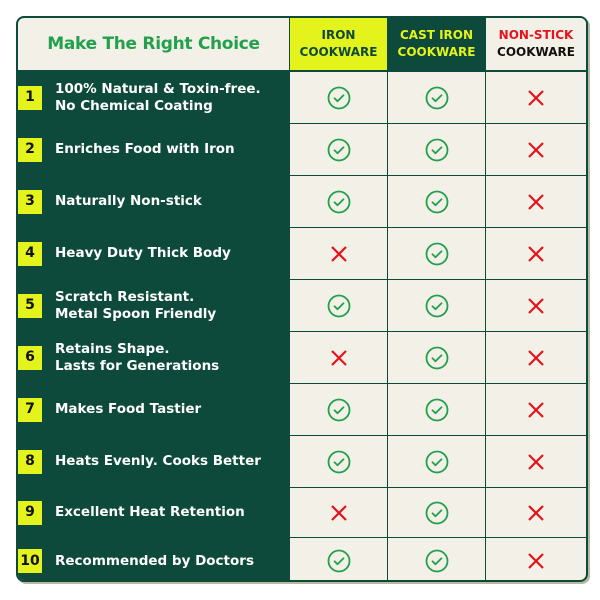 The width and height of the screenshot is (600, 600). I want to click on feature-text: Naturally Non-stick, so click(128, 201).